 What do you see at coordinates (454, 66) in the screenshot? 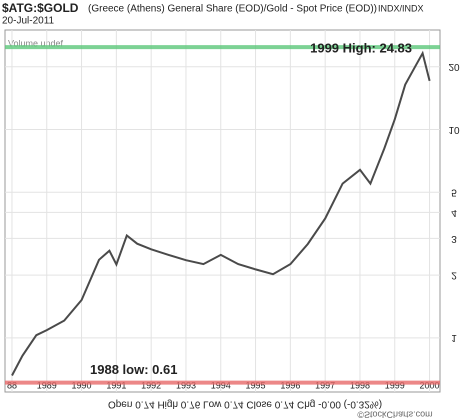
I see `y-tick-label: 20` at bounding box center [454, 66].